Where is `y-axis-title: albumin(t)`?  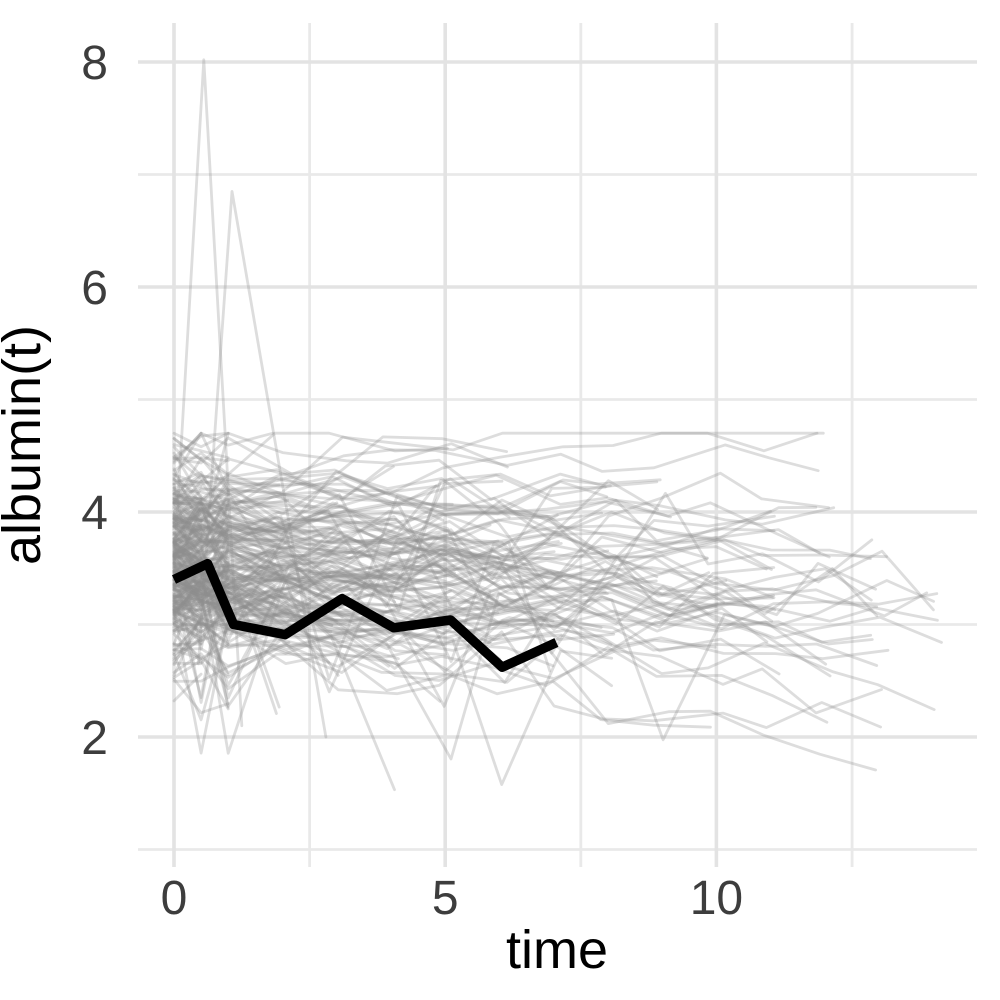 y-axis-title: albumin(t) is located at coordinates (26, 445).